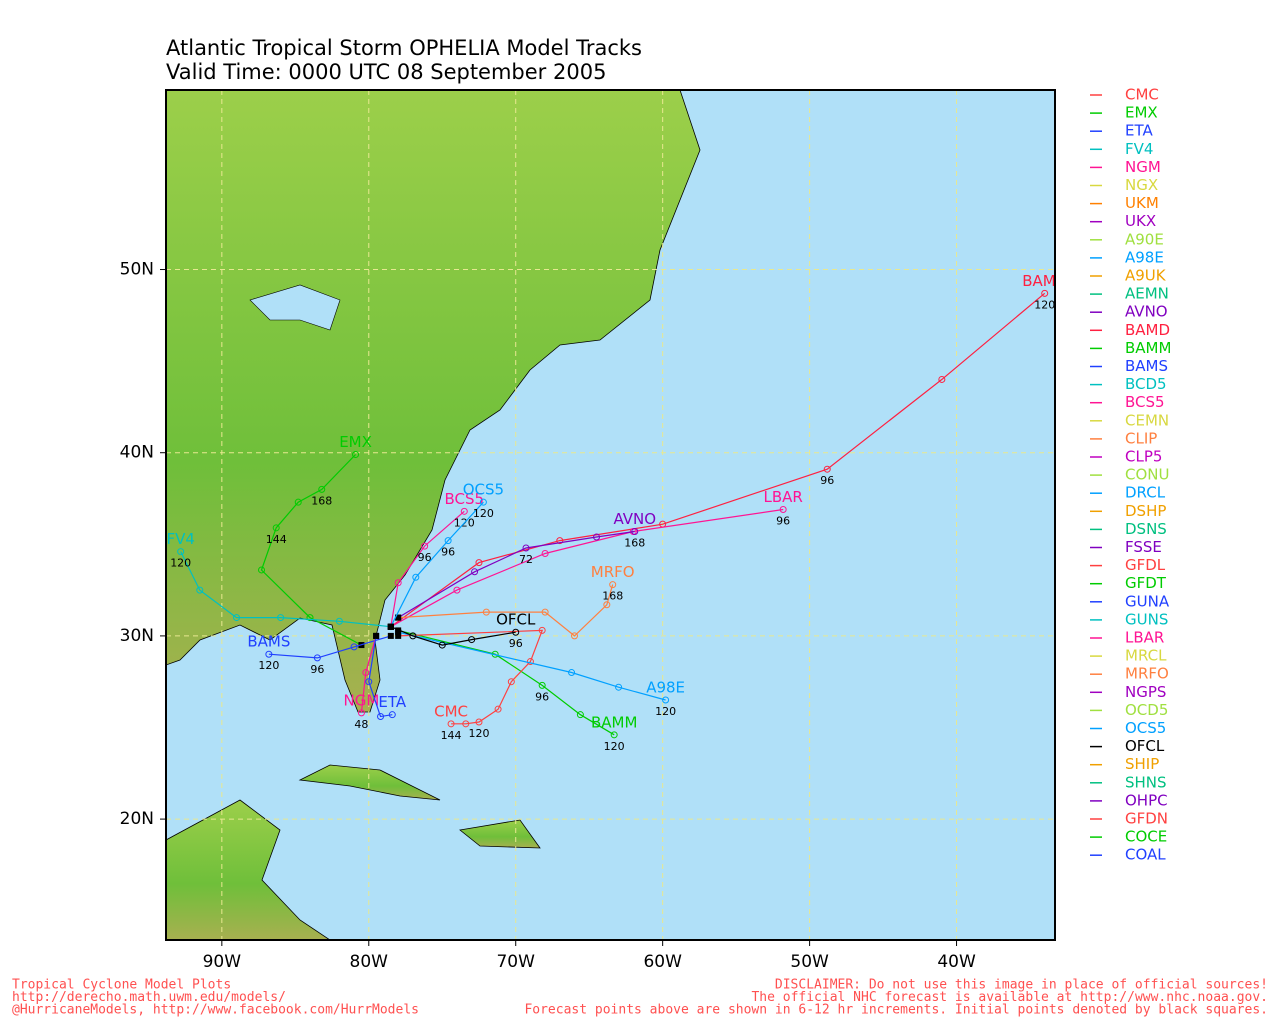  Describe the element at coordinates (276, 539) in the screenshot. I see `hour-label: 144` at that location.